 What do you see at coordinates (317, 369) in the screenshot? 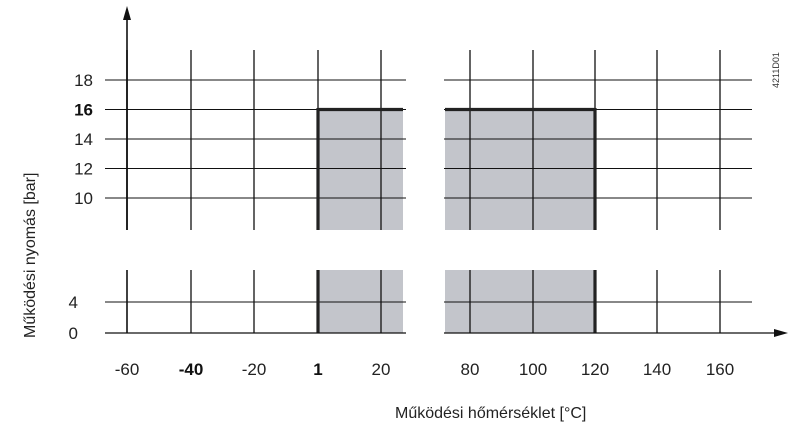
I see `x-tick-label: 1` at bounding box center [317, 369].